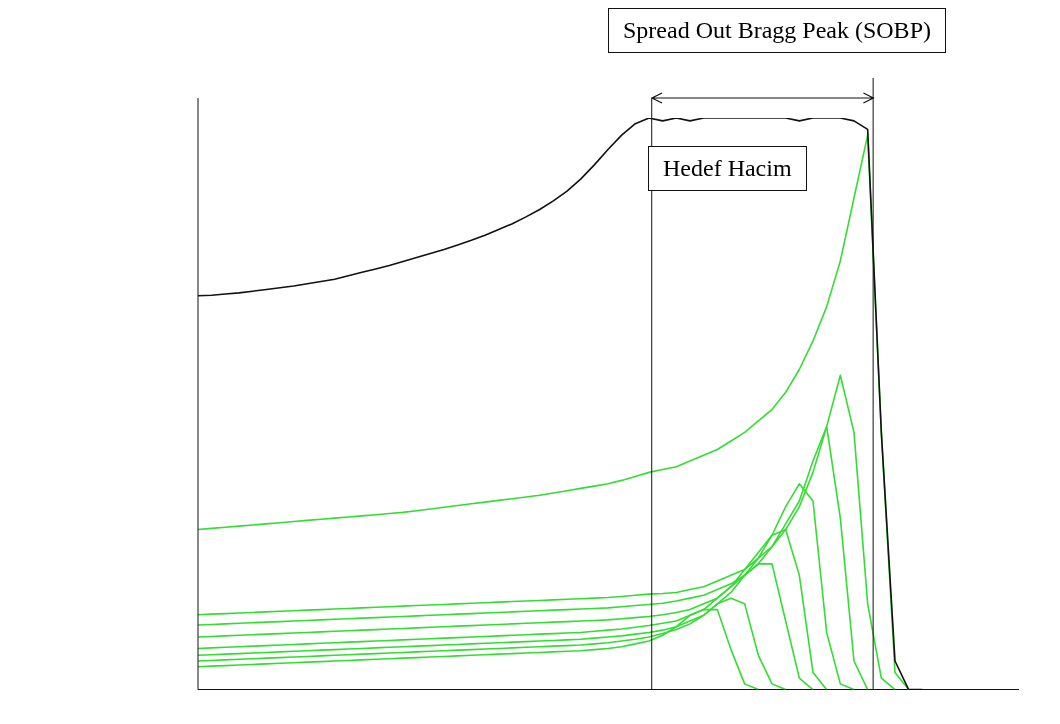 The height and width of the screenshot is (724, 1060). What do you see at coordinates (727, 168) in the screenshot?
I see `annotation: Hedef Hacim` at bounding box center [727, 168].